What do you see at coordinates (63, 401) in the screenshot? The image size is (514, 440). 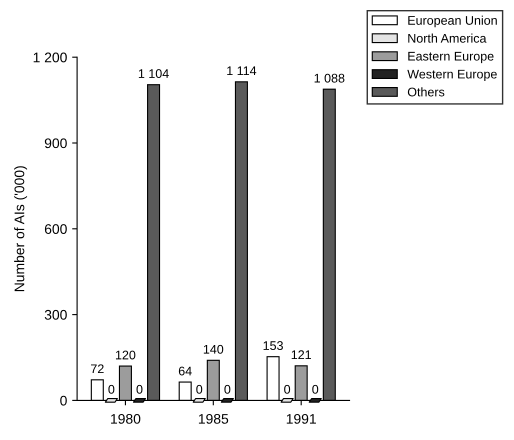 I see `y-tick-label: 0` at bounding box center [63, 401].